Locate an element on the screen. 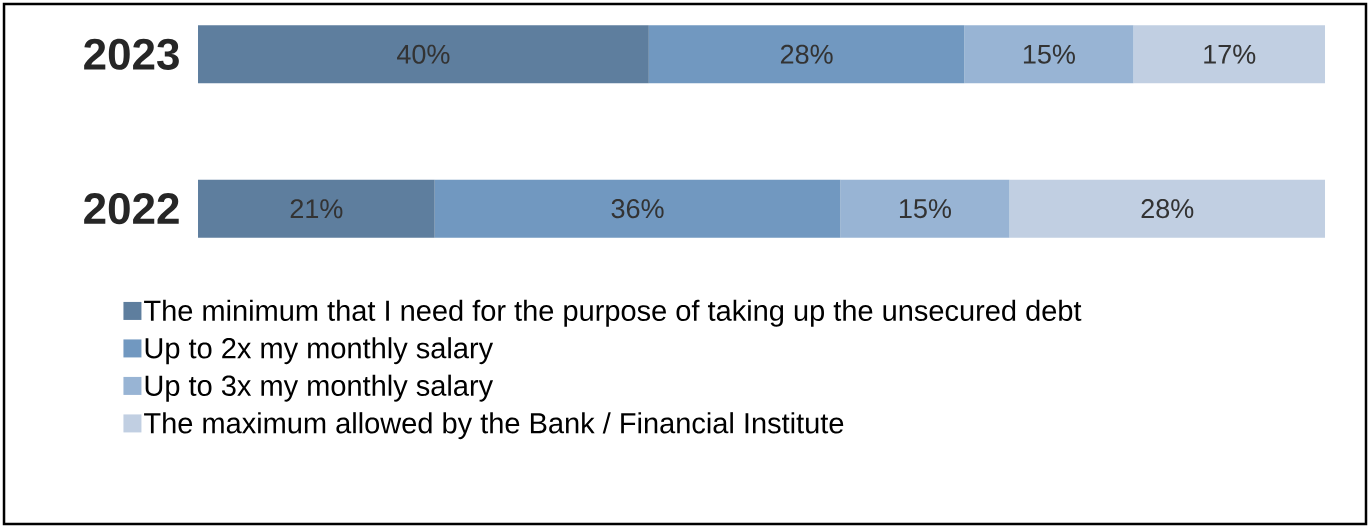 The width and height of the screenshot is (1370, 528). data-label: 40% is located at coordinates (423, 54).